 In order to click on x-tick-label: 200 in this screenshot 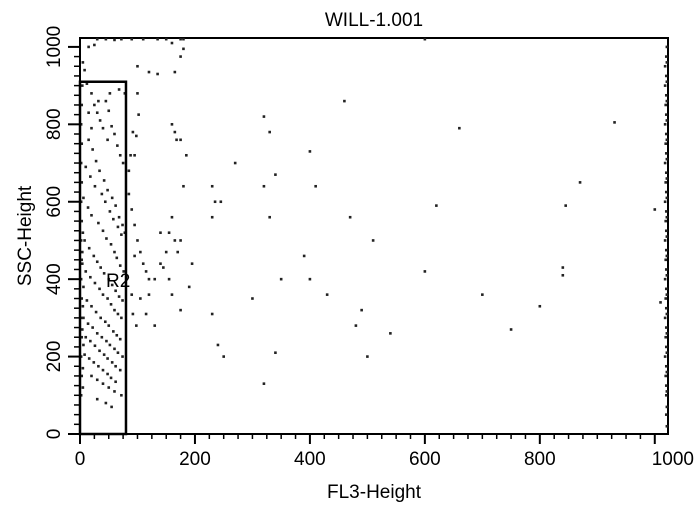, I will do `click(195, 459)`.